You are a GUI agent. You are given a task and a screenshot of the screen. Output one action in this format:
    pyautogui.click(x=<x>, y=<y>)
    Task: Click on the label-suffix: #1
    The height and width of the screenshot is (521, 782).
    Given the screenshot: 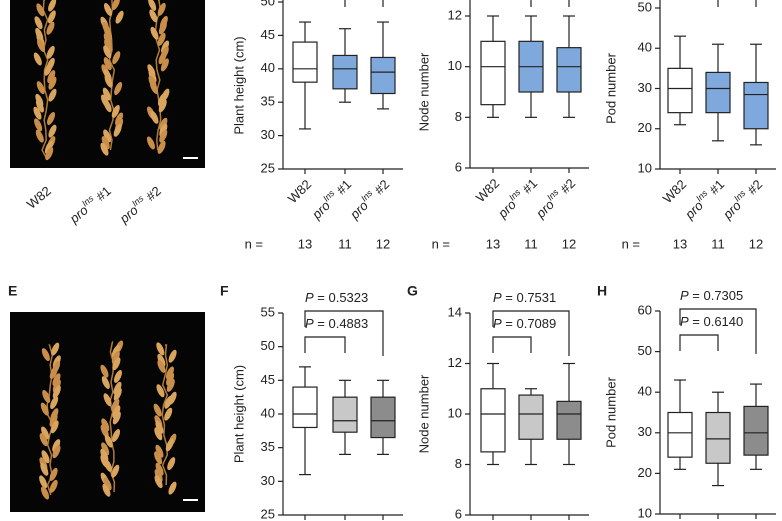 What is the action you would take?
    pyautogui.click(x=102, y=194)
    